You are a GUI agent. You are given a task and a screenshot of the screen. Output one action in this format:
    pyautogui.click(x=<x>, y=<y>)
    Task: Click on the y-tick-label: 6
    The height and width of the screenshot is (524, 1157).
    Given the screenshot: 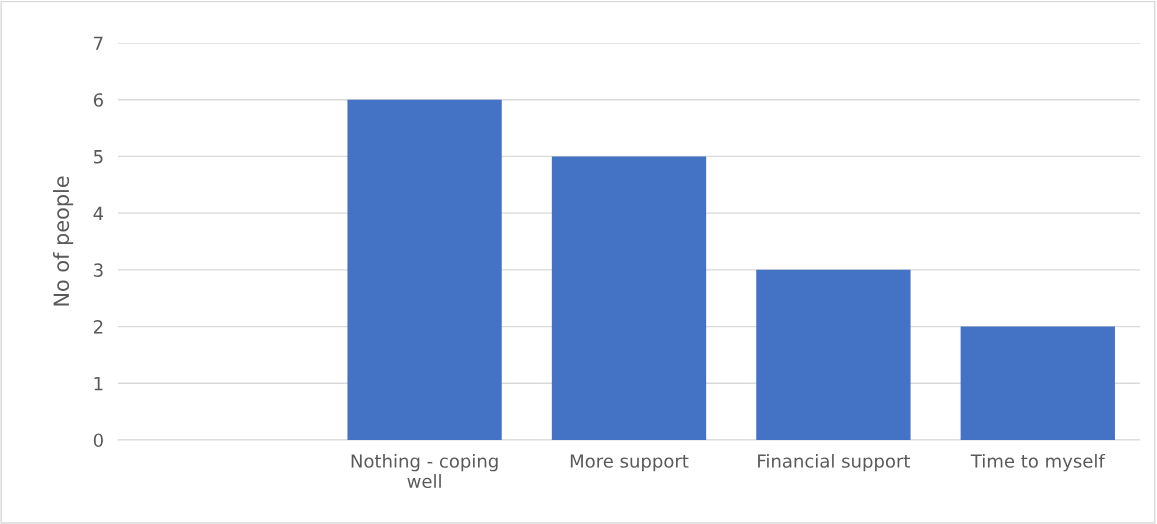 What is the action you would take?
    pyautogui.click(x=98, y=100)
    